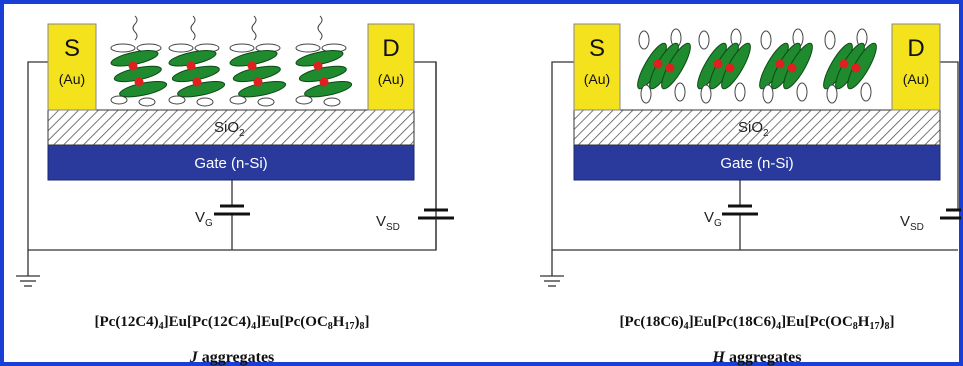 The width and height of the screenshot is (963, 366). Describe the element at coordinates (232, 357) in the screenshot. I see `aggregate-type-label: J aggregates` at that location.